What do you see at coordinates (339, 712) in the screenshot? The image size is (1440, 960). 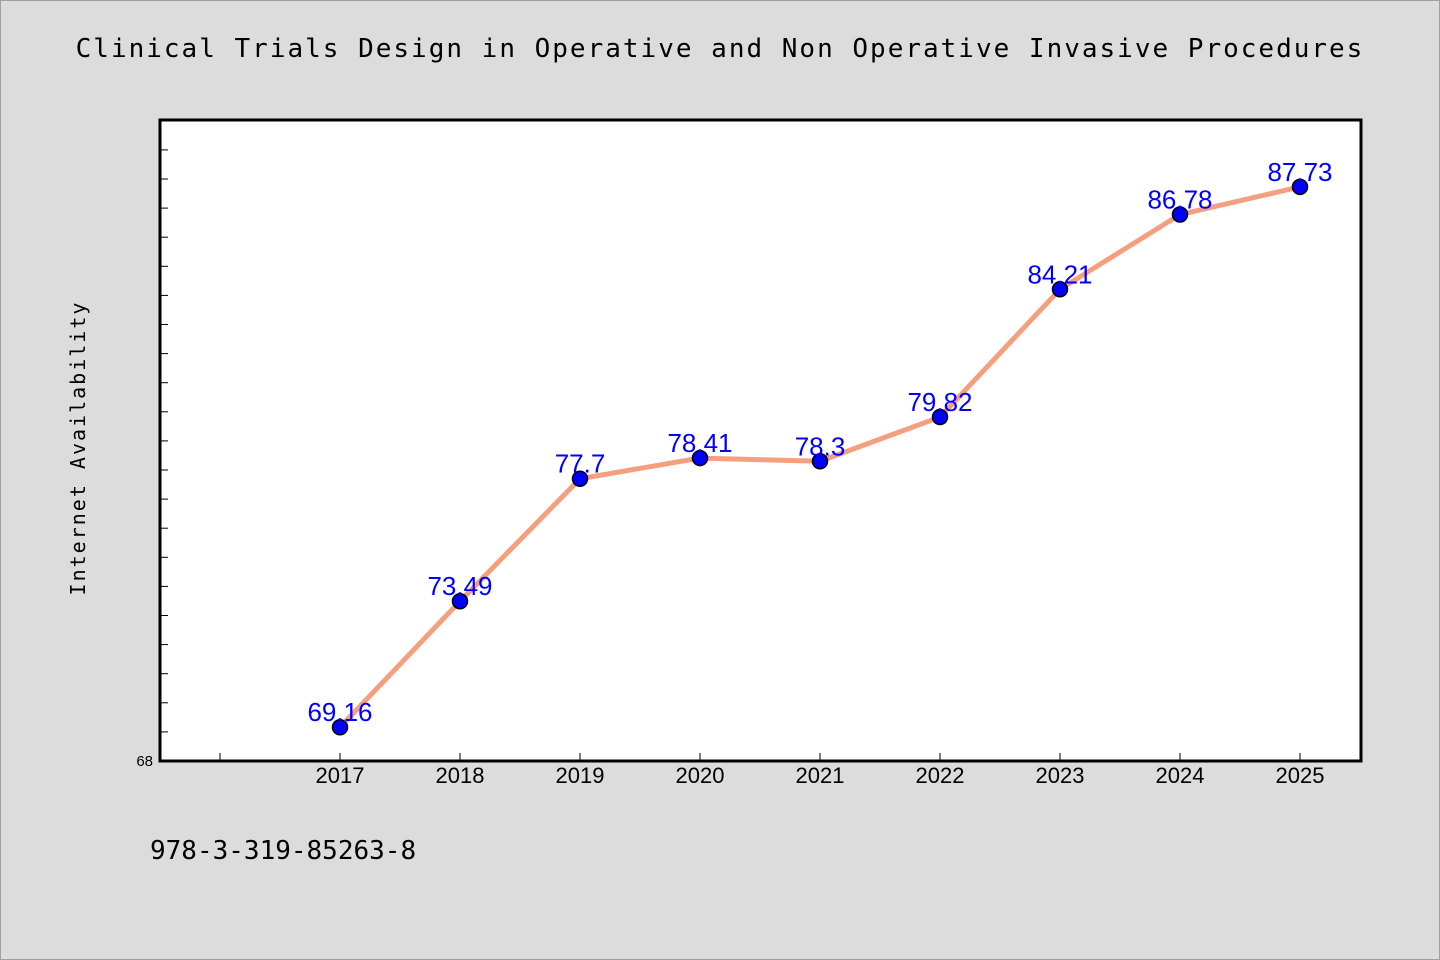 I see `data-label: 69.16` at bounding box center [339, 712].